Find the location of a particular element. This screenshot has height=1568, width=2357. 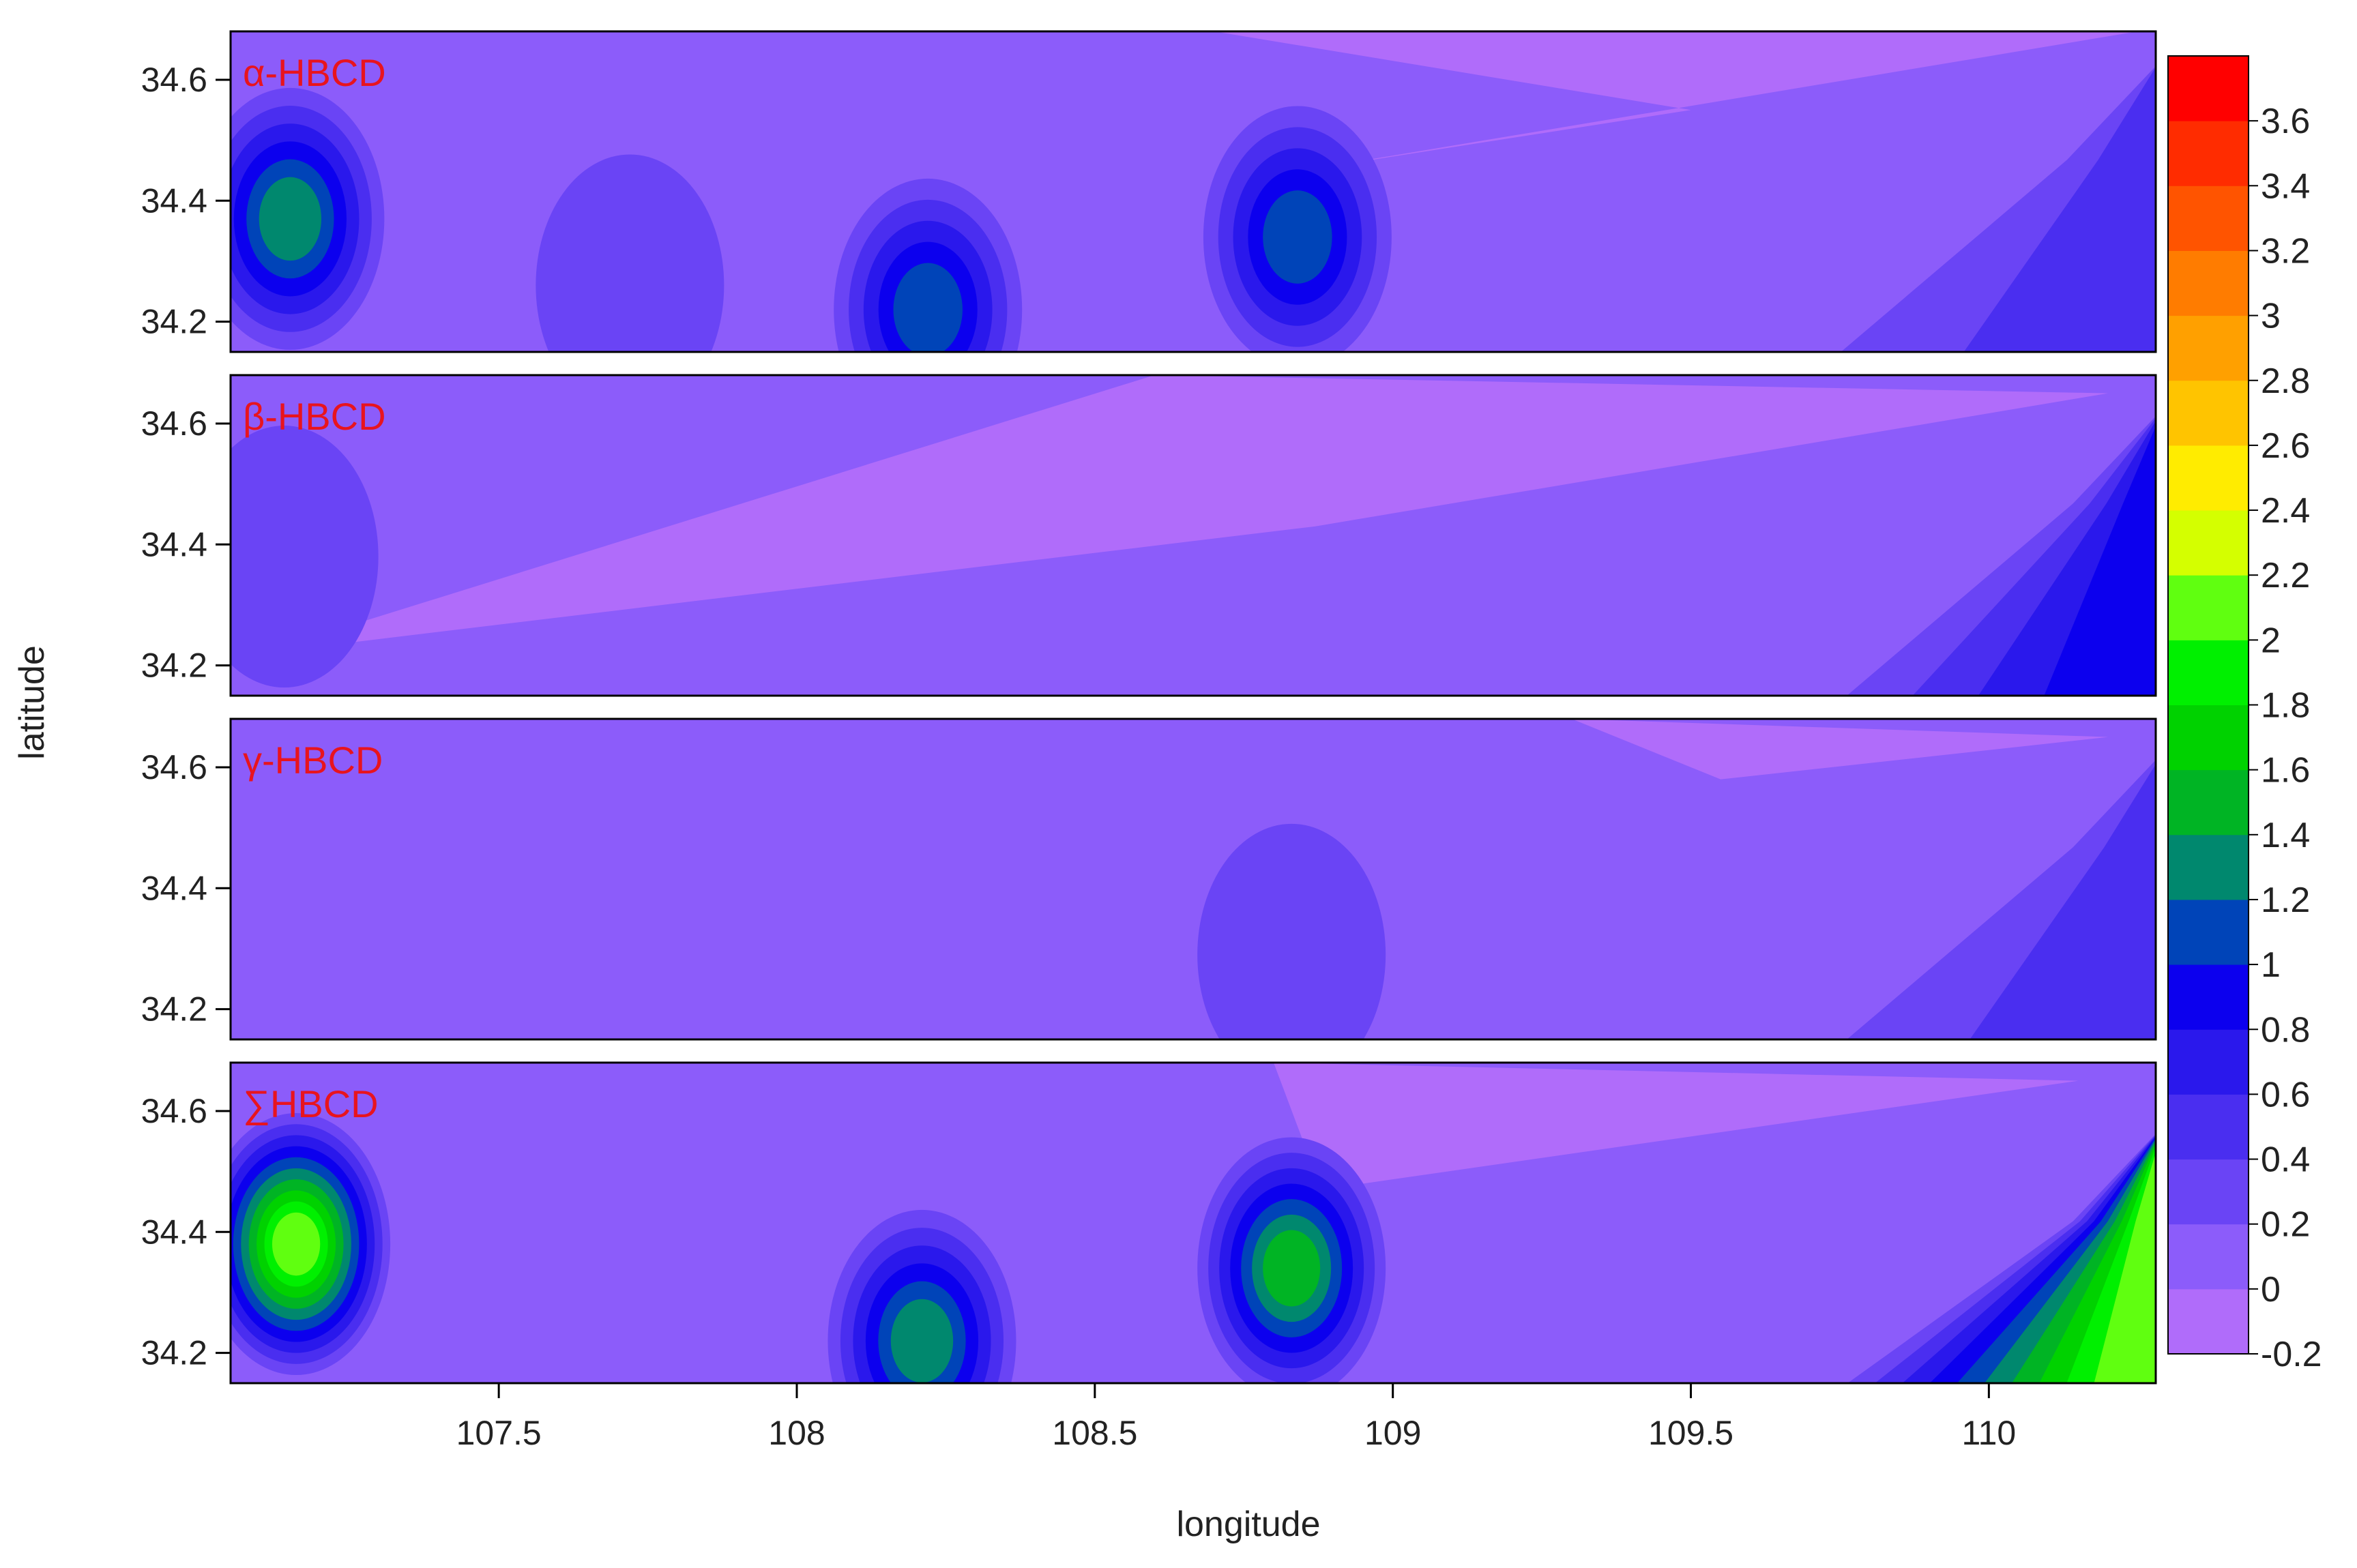

colorbar-tick-label: 3.2 is located at coordinates (2285, 251).